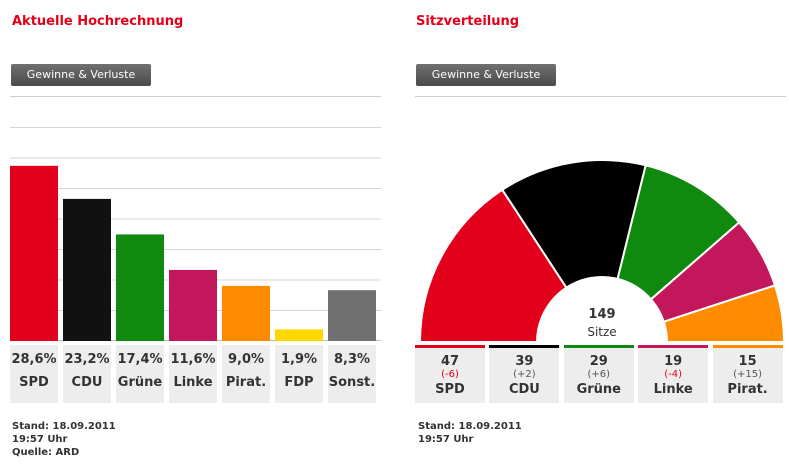  I want to click on seat-cell: 29 (+6) Grüne, so click(598, 374).